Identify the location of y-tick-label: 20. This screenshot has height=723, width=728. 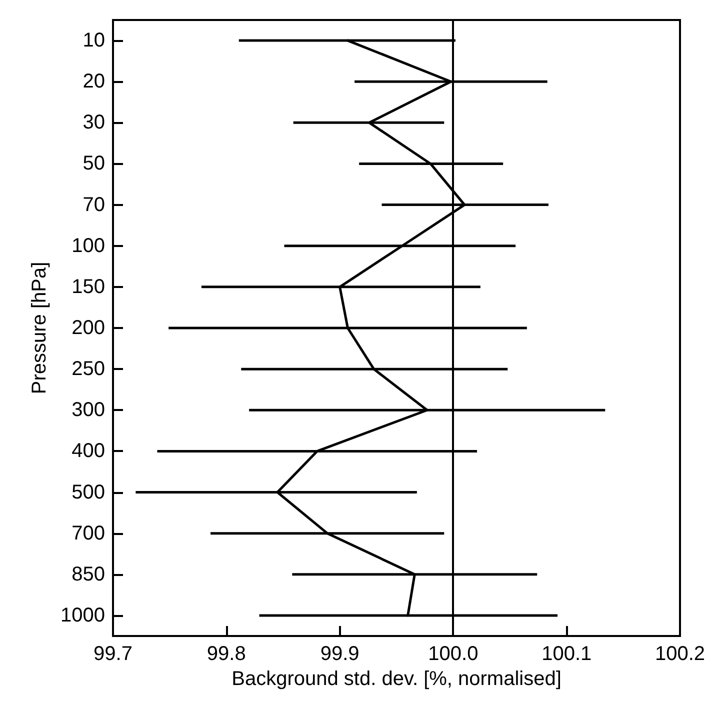
(93, 81).